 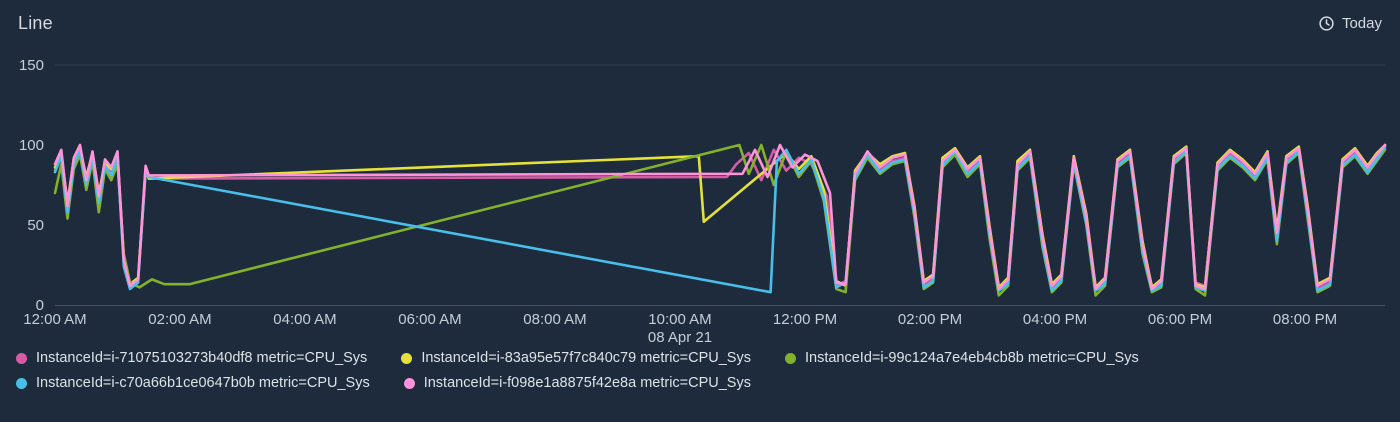 I want to click on time-range-selector: Today, so click(x=1350, y=23).